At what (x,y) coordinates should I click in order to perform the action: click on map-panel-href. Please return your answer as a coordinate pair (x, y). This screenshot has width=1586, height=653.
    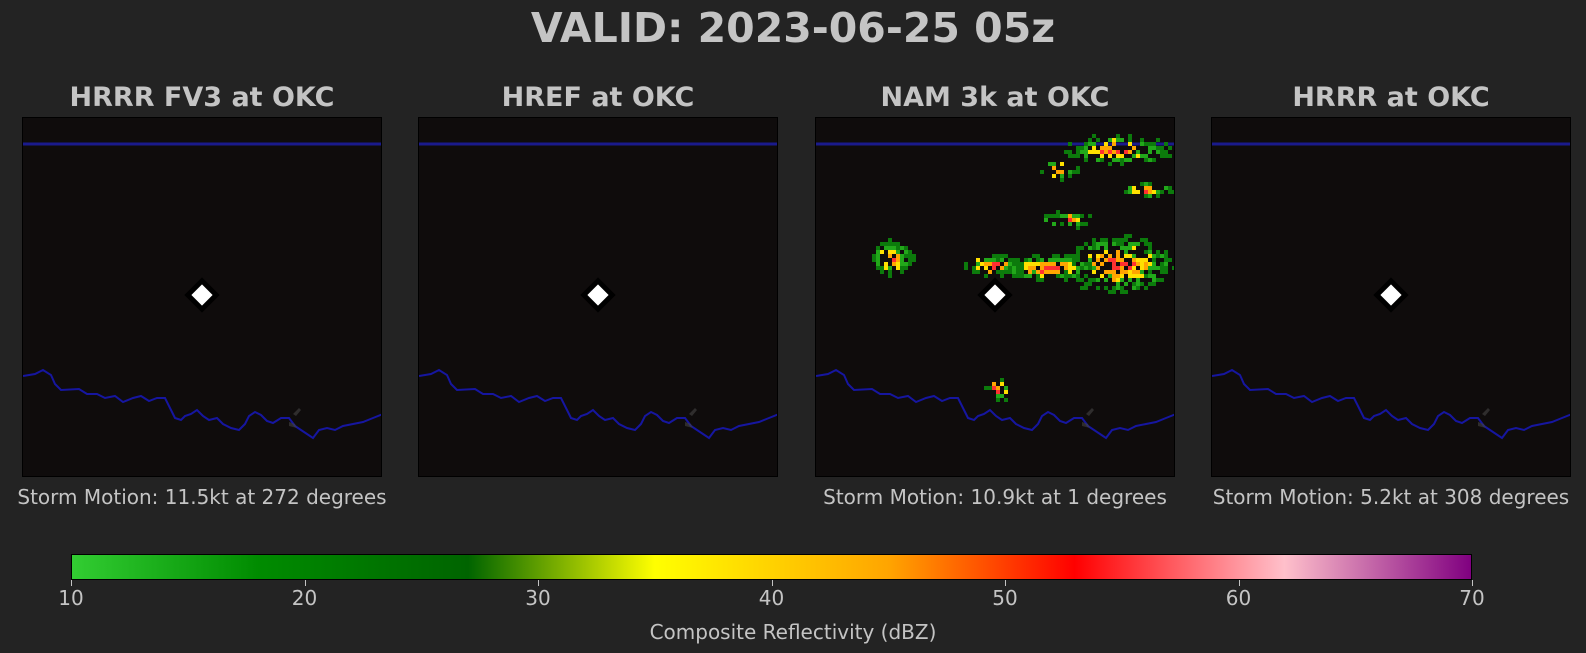
    Looking at the image, I should click on (598, 297).